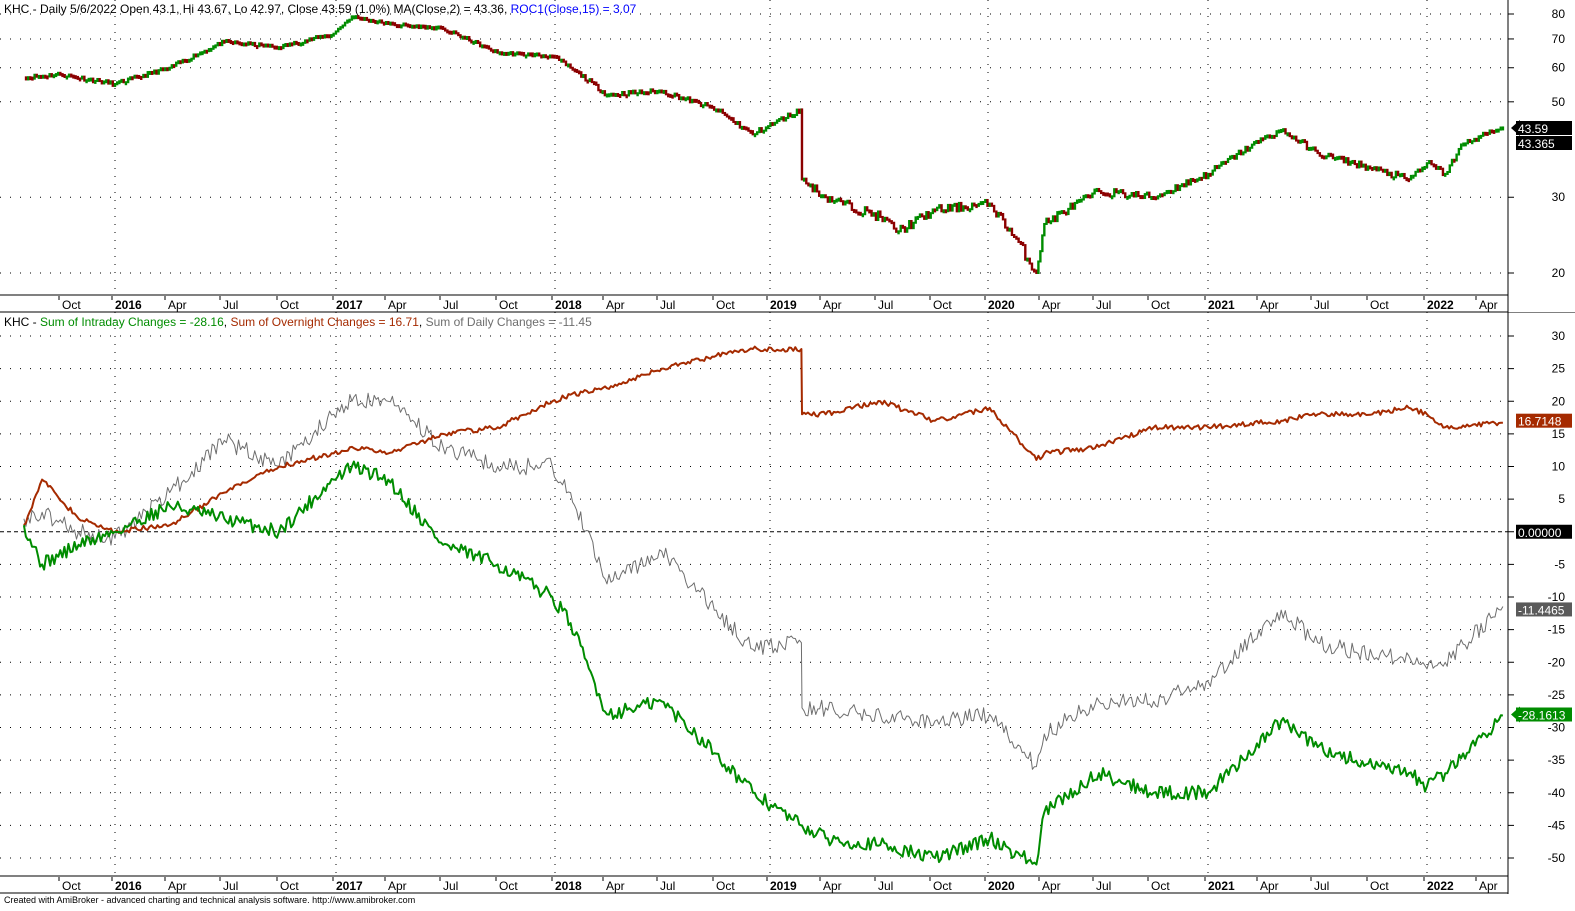 The width and height of the screenshot is (1575, 911). What do you see at coordinates (132, 322) in the screenshot?
I see `legend-intraday: Sum of Intraday Changes = -28.16` at bounding box center [132, 322].